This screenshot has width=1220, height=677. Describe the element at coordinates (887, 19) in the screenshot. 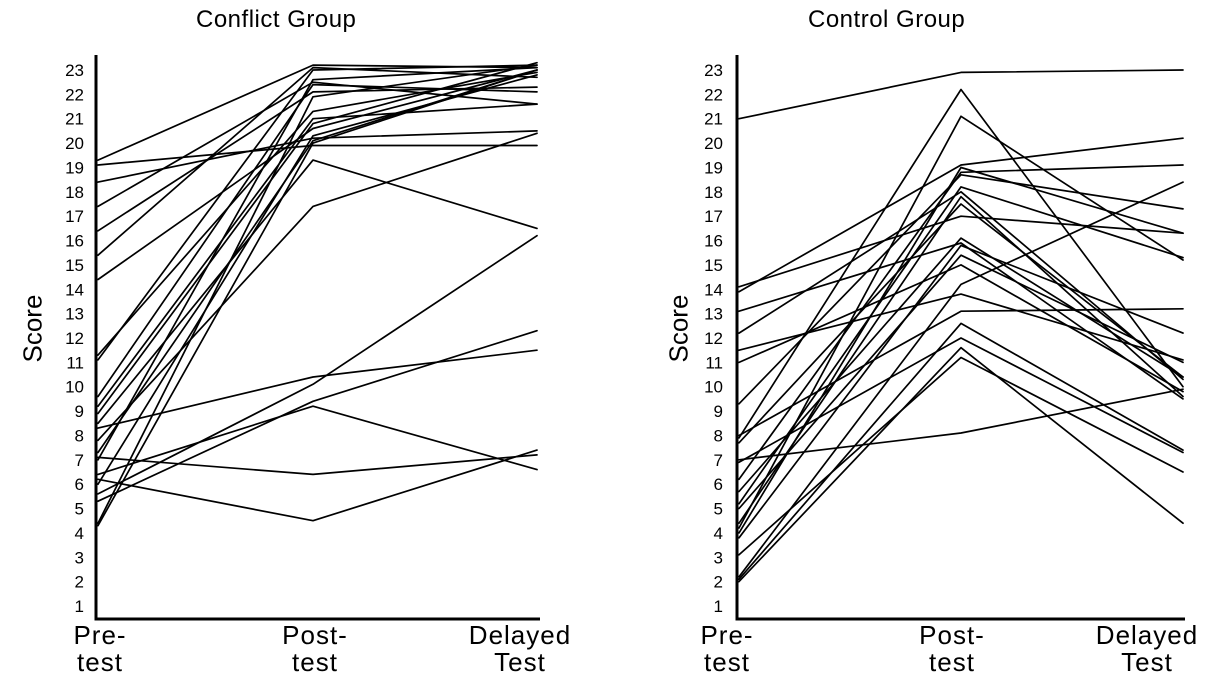

I see `chart-title: Control Group` at that location.